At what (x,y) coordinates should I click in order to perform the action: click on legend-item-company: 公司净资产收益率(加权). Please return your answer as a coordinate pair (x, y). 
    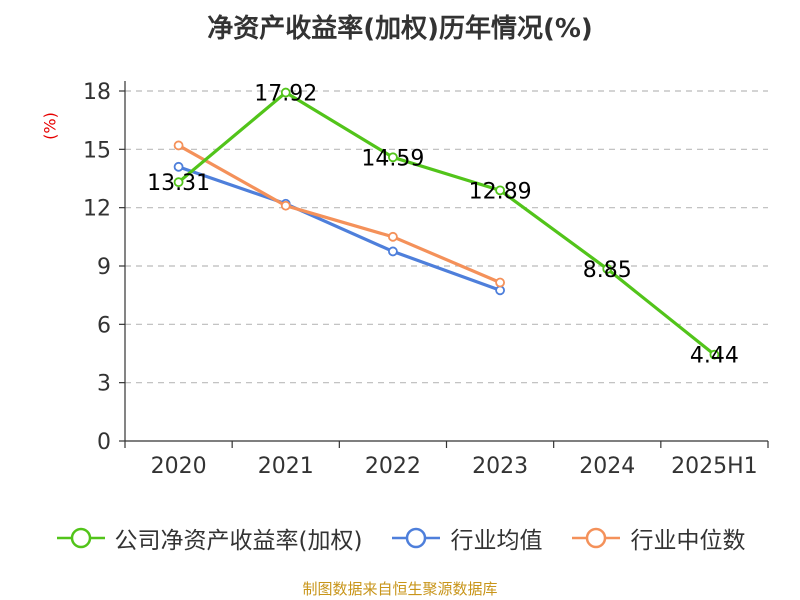
    Looking at the image, I should click on (209, 538).